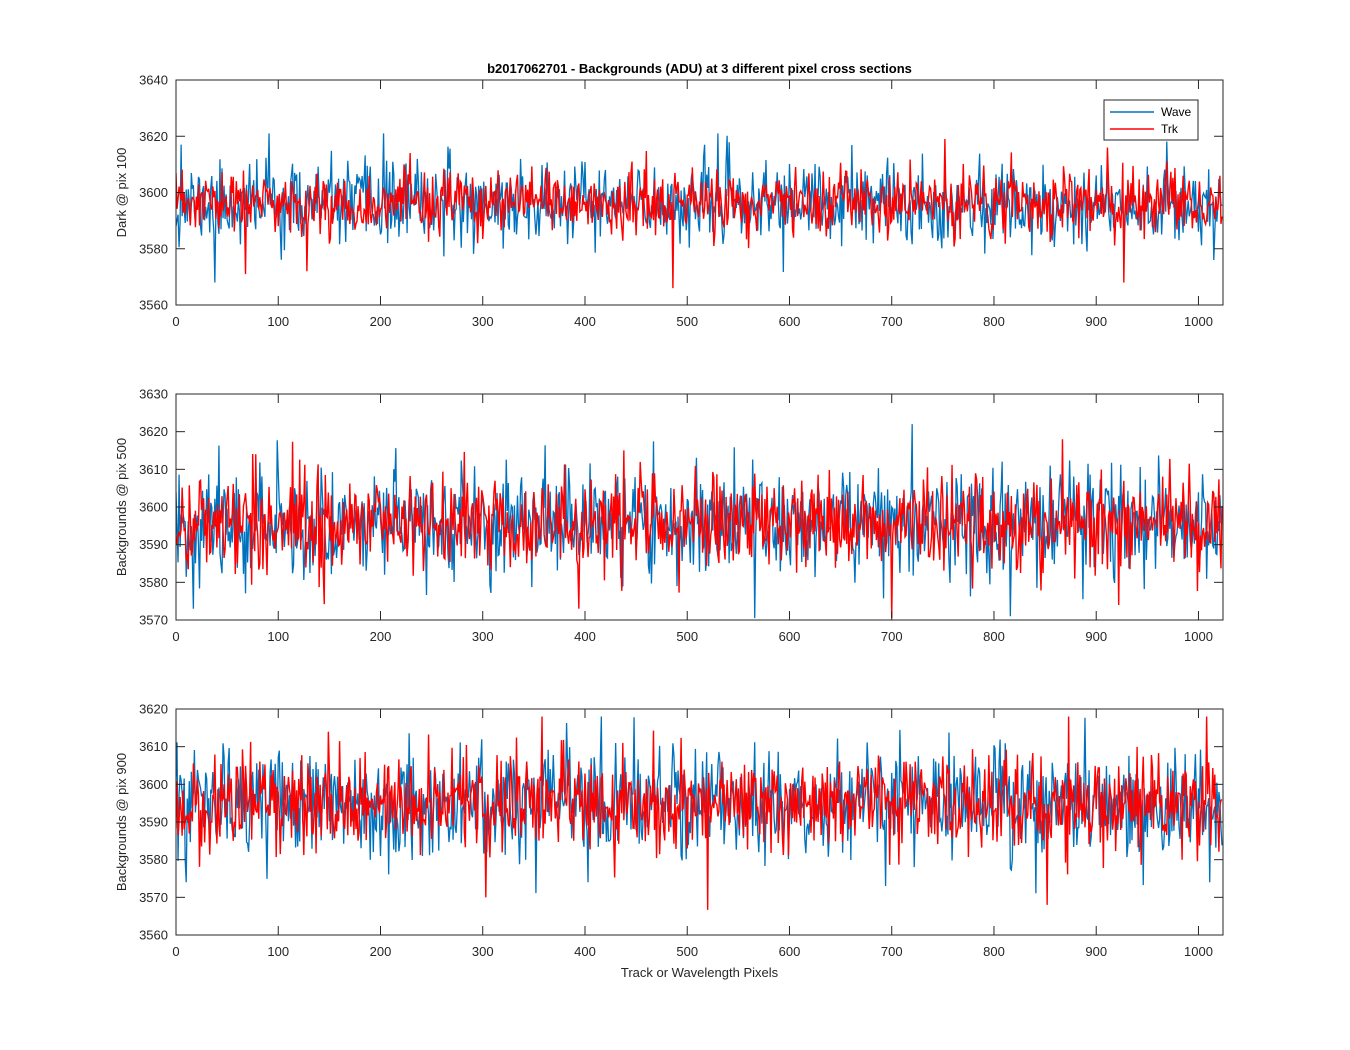  What do you see at coordinates (1176, 112) in the screenshot?
I see `legend-label-wave: Wave` at bounding box center [1176, 112].